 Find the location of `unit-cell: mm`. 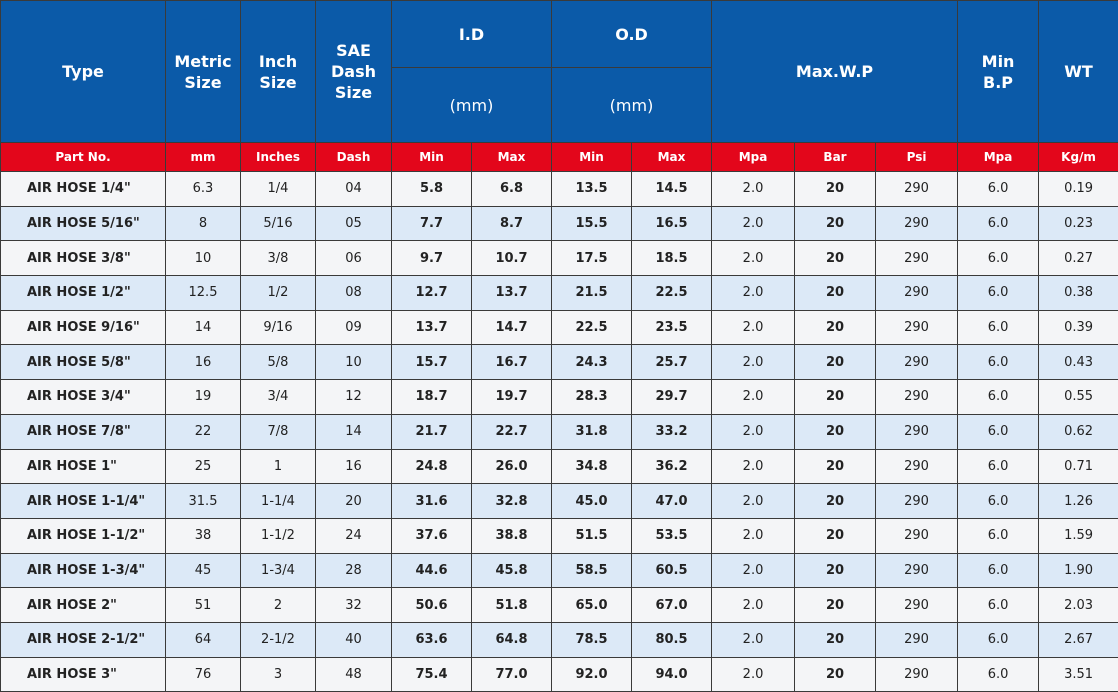

unit-cell: mm is located at coordinates (203, 157).